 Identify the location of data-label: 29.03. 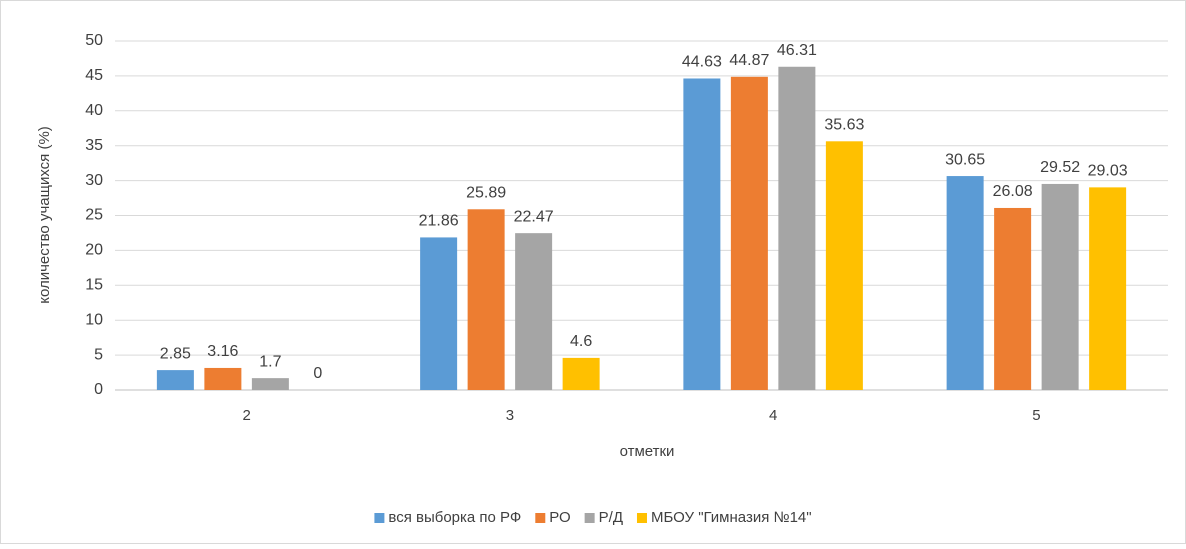
(1108, 171).